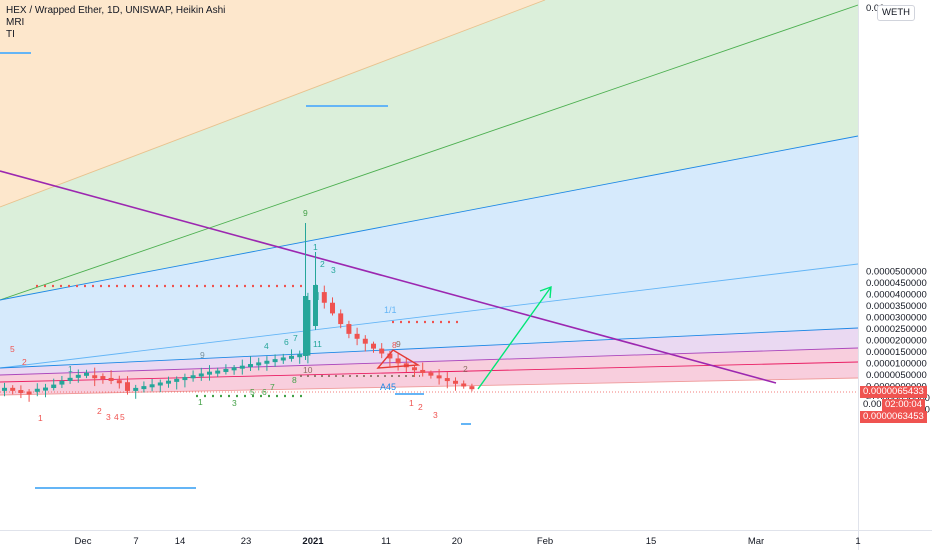  Describe the element at coordinates (388, 387) in the screenshot. I see `annotation-a45: A45` at that location.